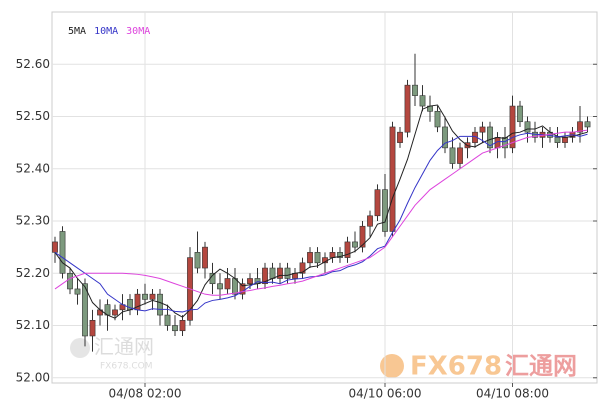  I want to click on y-tick-label: 52.10, so click(33, 325).